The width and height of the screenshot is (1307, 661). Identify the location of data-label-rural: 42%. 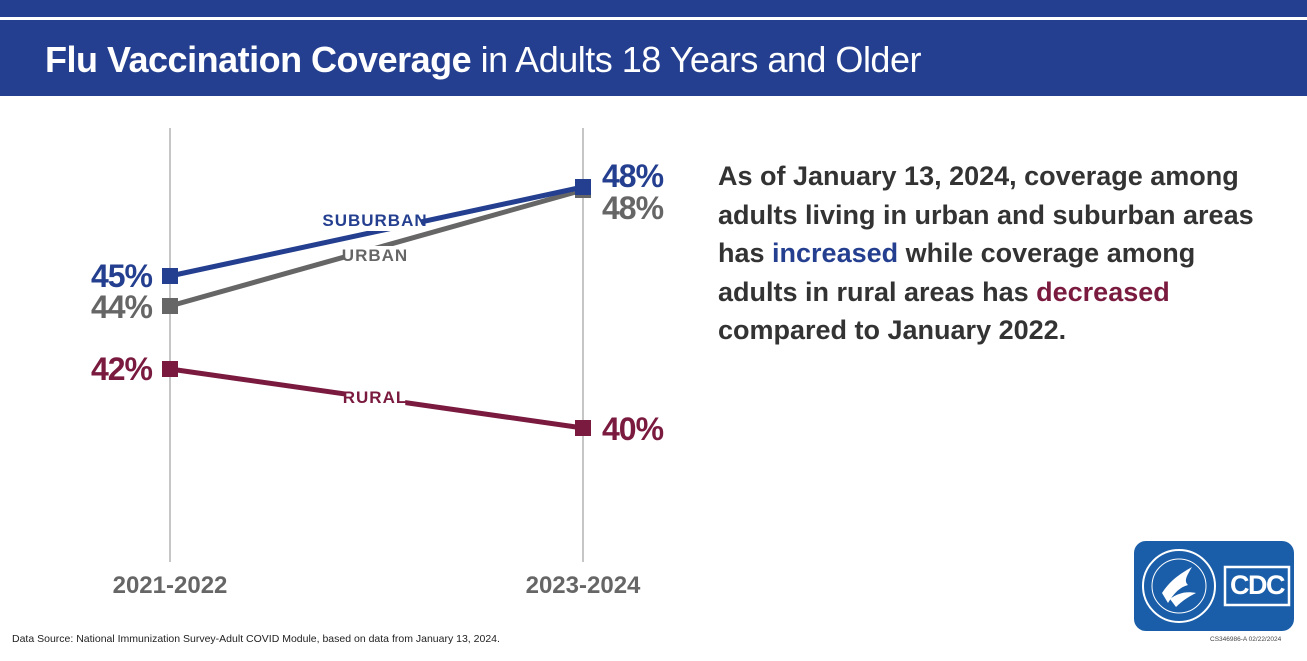
(122, 369).